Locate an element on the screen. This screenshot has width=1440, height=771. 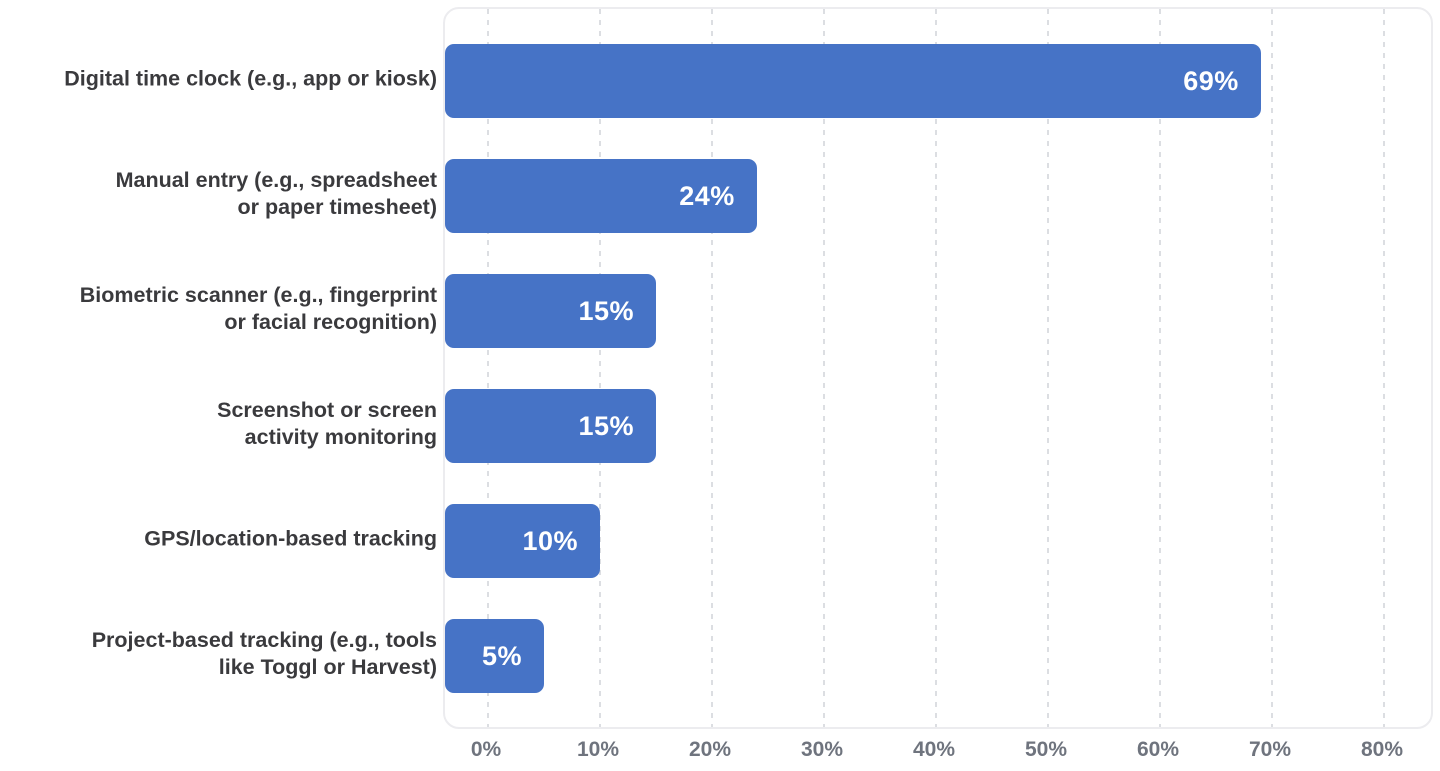
x-tick-label: 0% is located at coordinates (486, 749).